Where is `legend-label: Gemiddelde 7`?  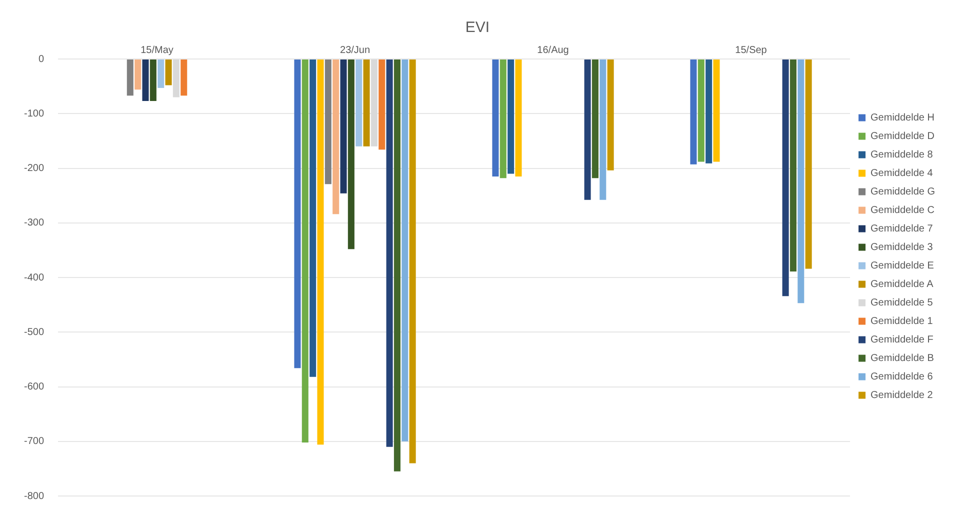
legend-label: Gemiddelde 7 is located at coordinates (902, 229).